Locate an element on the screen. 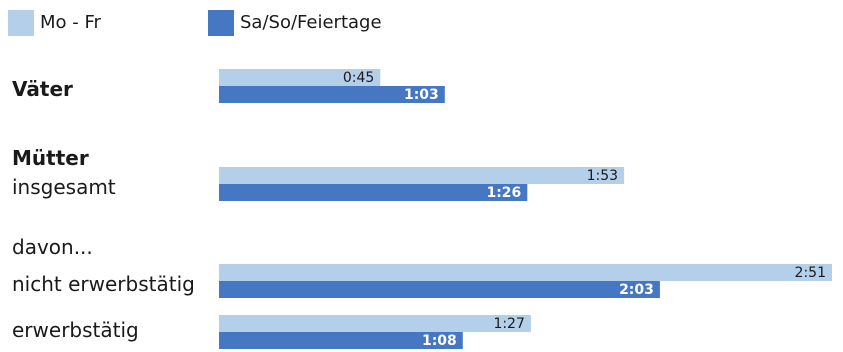  row-label-insgesamt: insgesamt is located at coordinates (64, 187).